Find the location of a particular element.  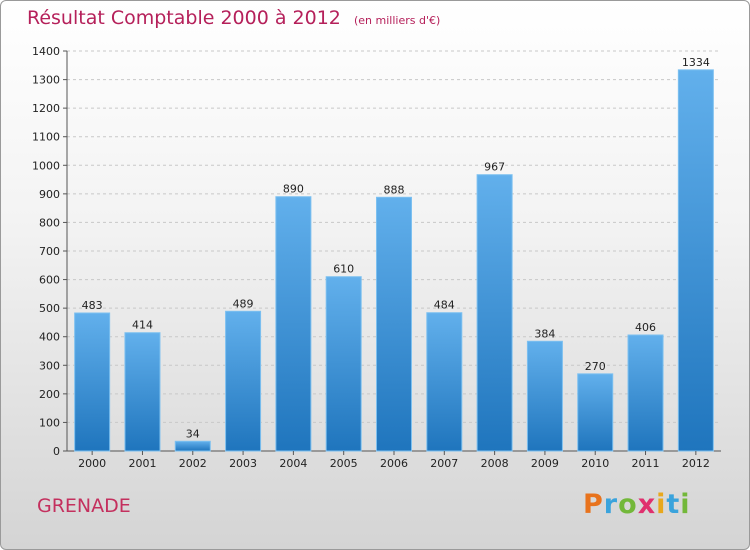

bar-2011 is located at coordinates (645, 393).